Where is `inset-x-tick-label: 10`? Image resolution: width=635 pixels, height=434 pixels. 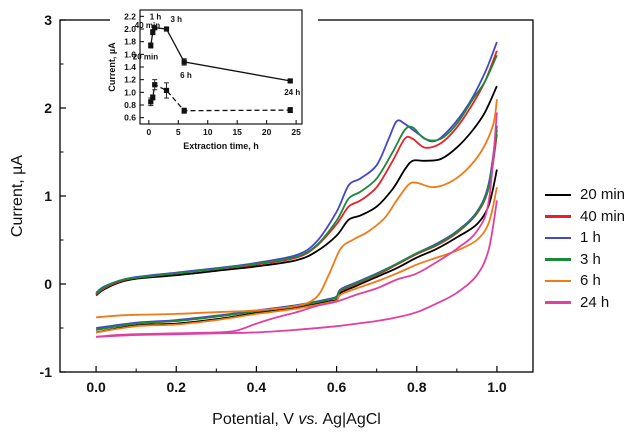 inset-x-tick-label: 10 is located at coordinates (208, 132).